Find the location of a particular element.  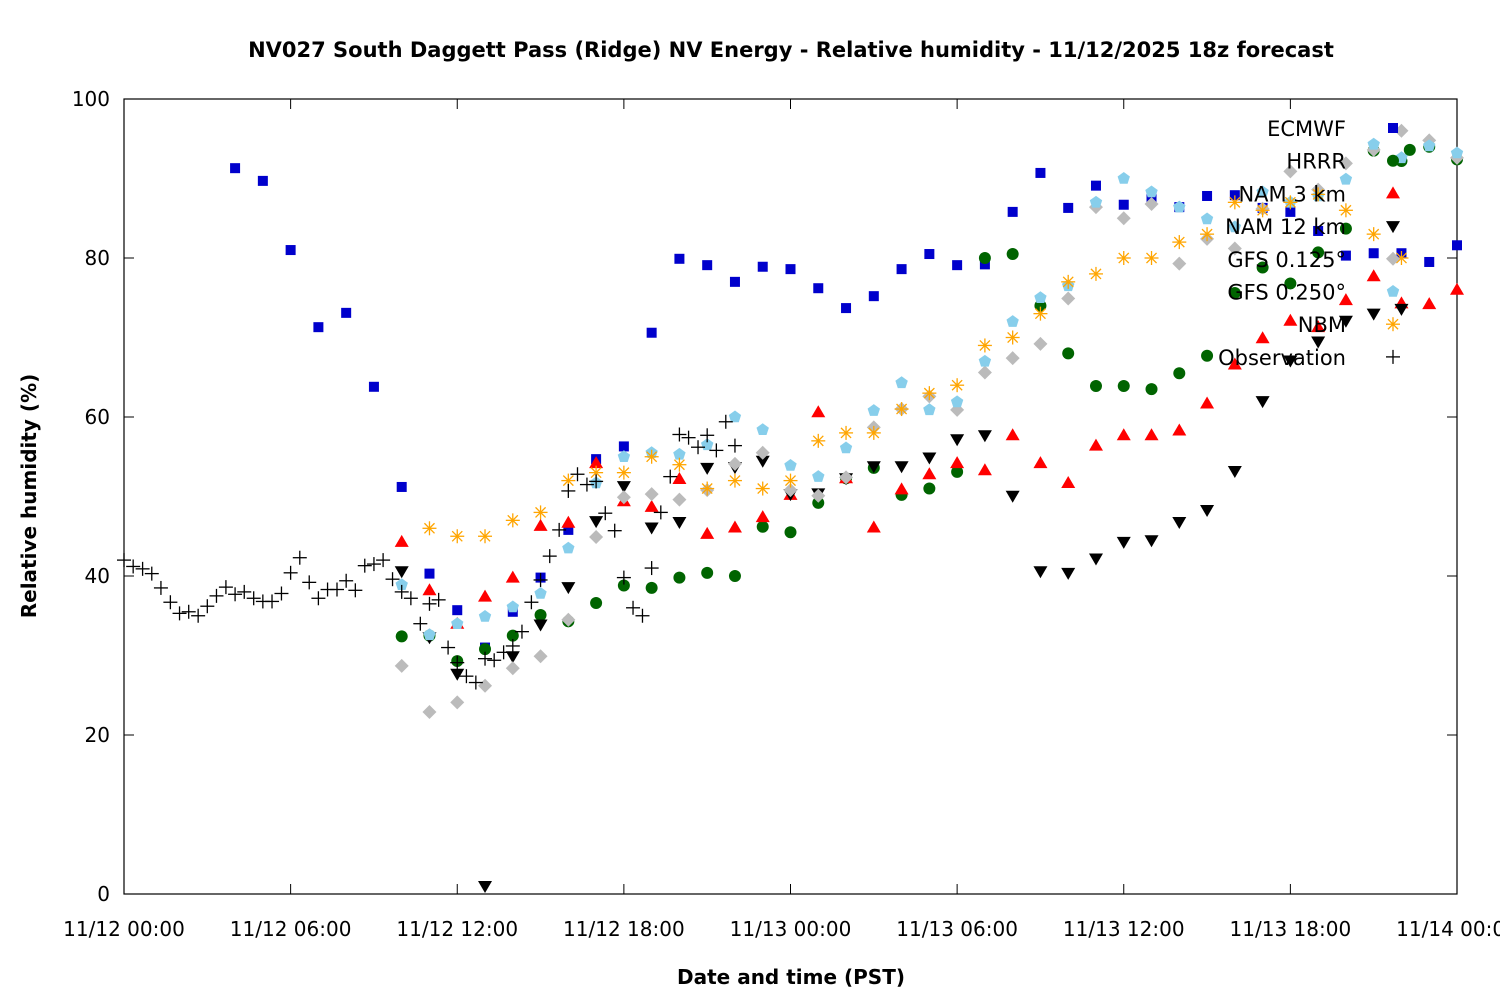

series-observation is located at coordinates (429, 552).